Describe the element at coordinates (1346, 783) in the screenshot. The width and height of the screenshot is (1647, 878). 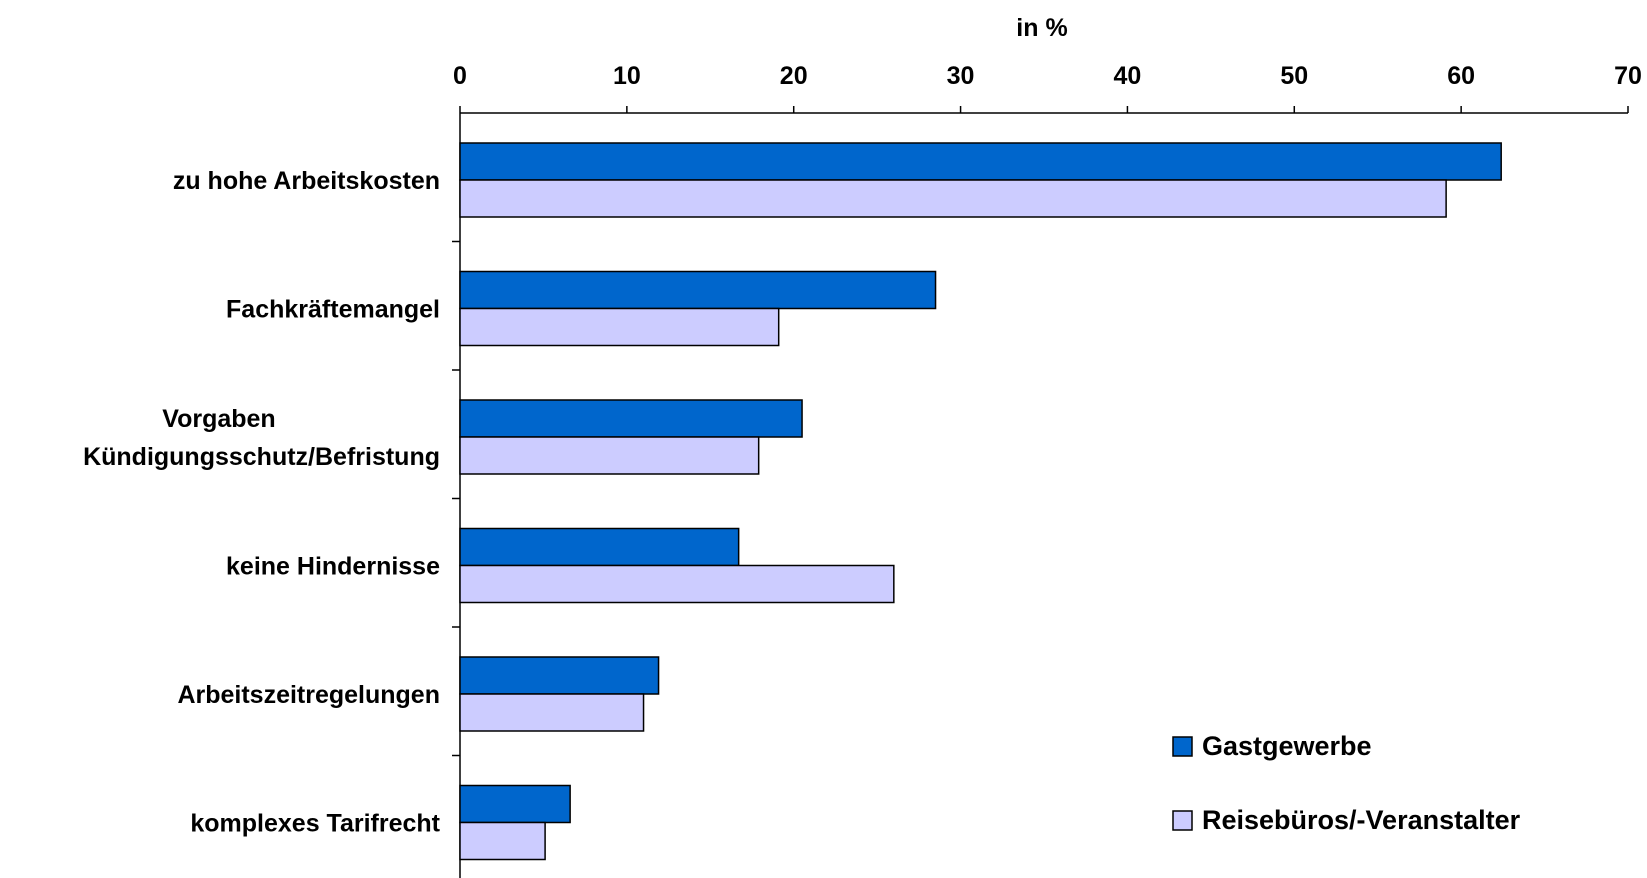
I see `legend: Gastgewerbe Reisebüros/-Veranstalter` at that location.